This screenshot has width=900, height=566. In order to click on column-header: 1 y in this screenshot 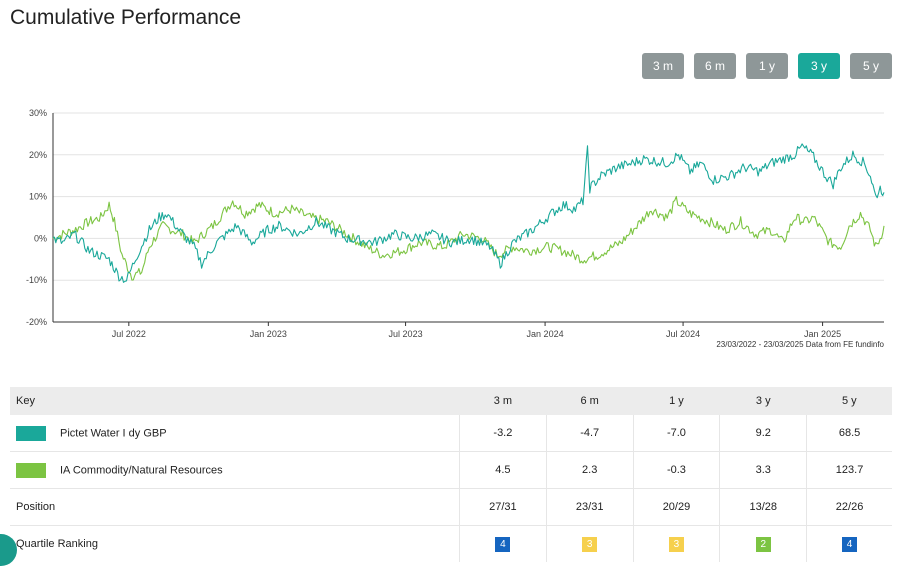, I will do `click(676, 401)`.